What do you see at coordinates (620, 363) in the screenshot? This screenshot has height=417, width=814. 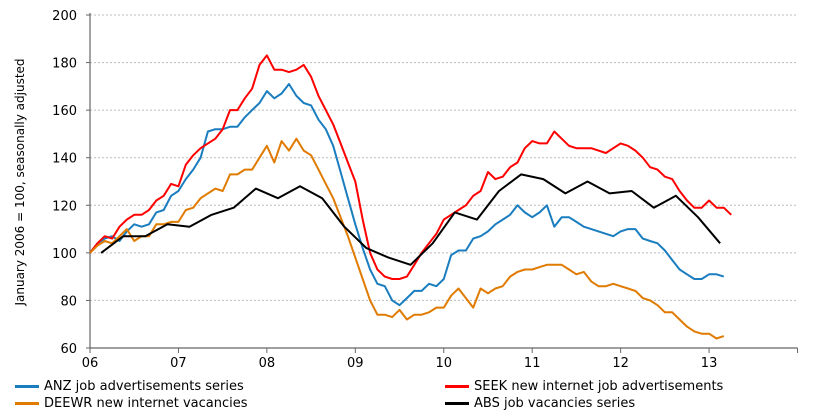 I see `x-tick-label: 12` at bounding box center [620, 363].